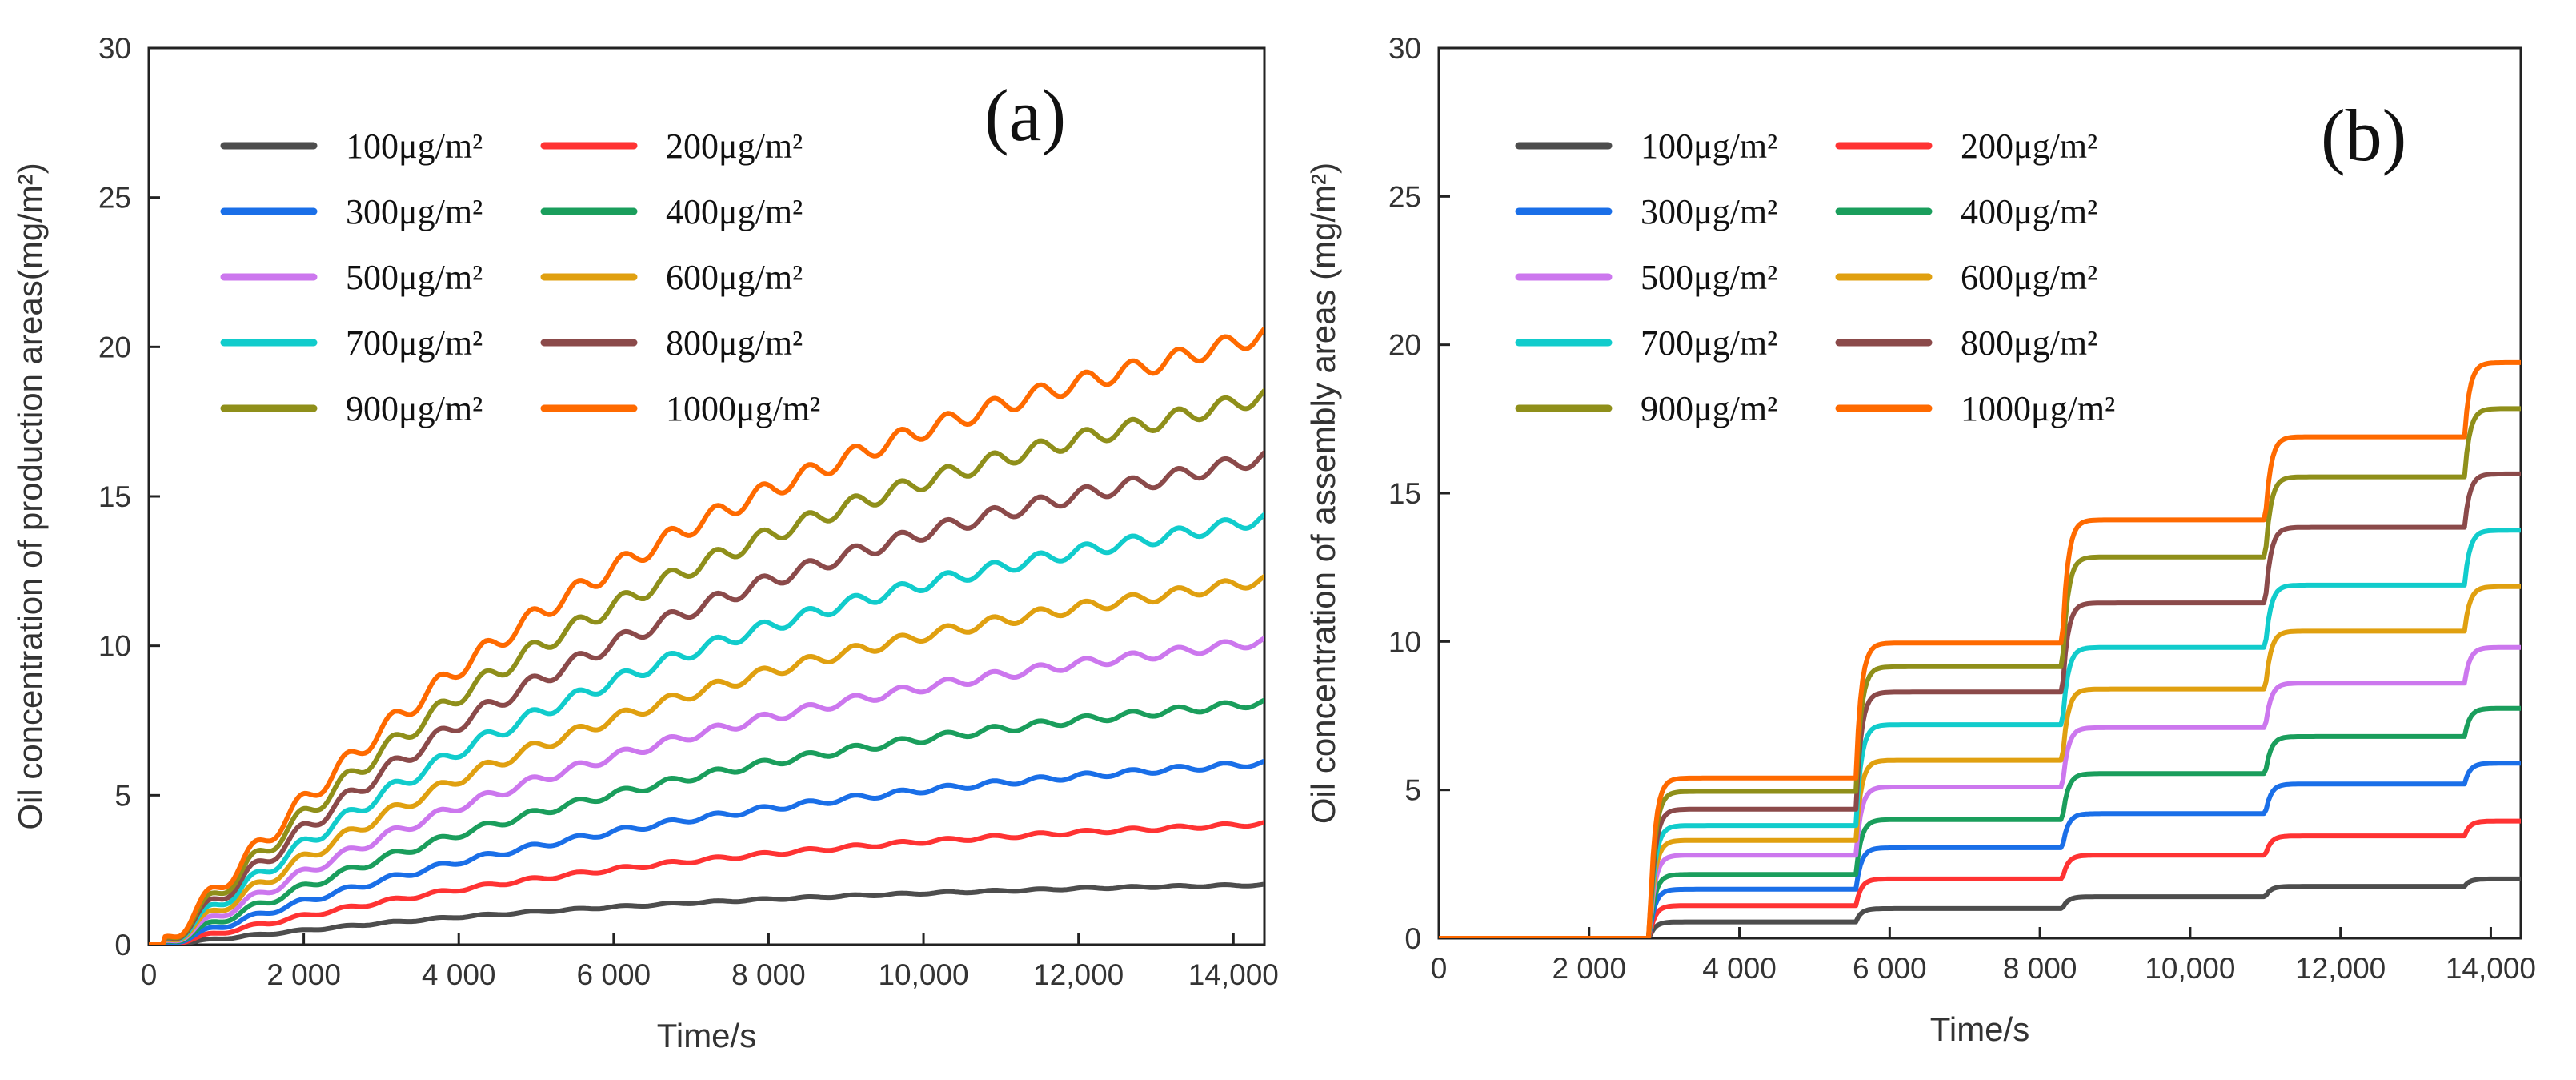  Describe the element at coordinates (1025, 115) in the screenshot. I see `panel-label: (a)` at that location.